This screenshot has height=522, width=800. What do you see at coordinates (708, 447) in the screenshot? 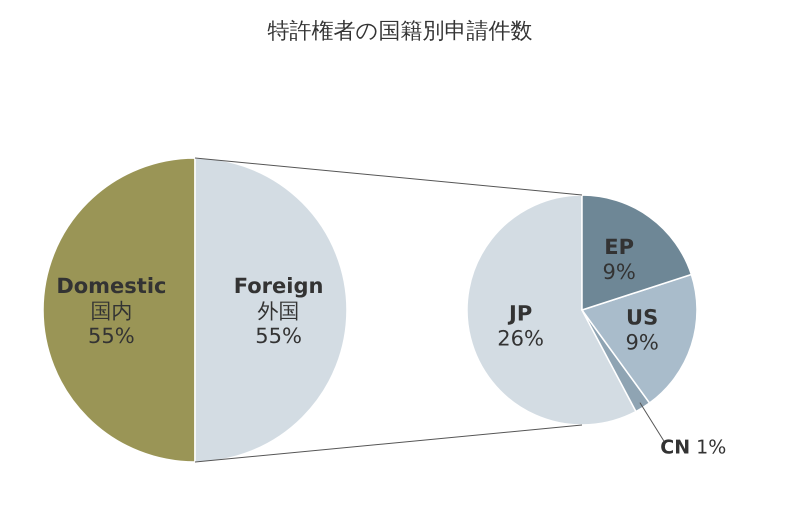
I see `data-label: 1%` at bounding box center [708, 447].